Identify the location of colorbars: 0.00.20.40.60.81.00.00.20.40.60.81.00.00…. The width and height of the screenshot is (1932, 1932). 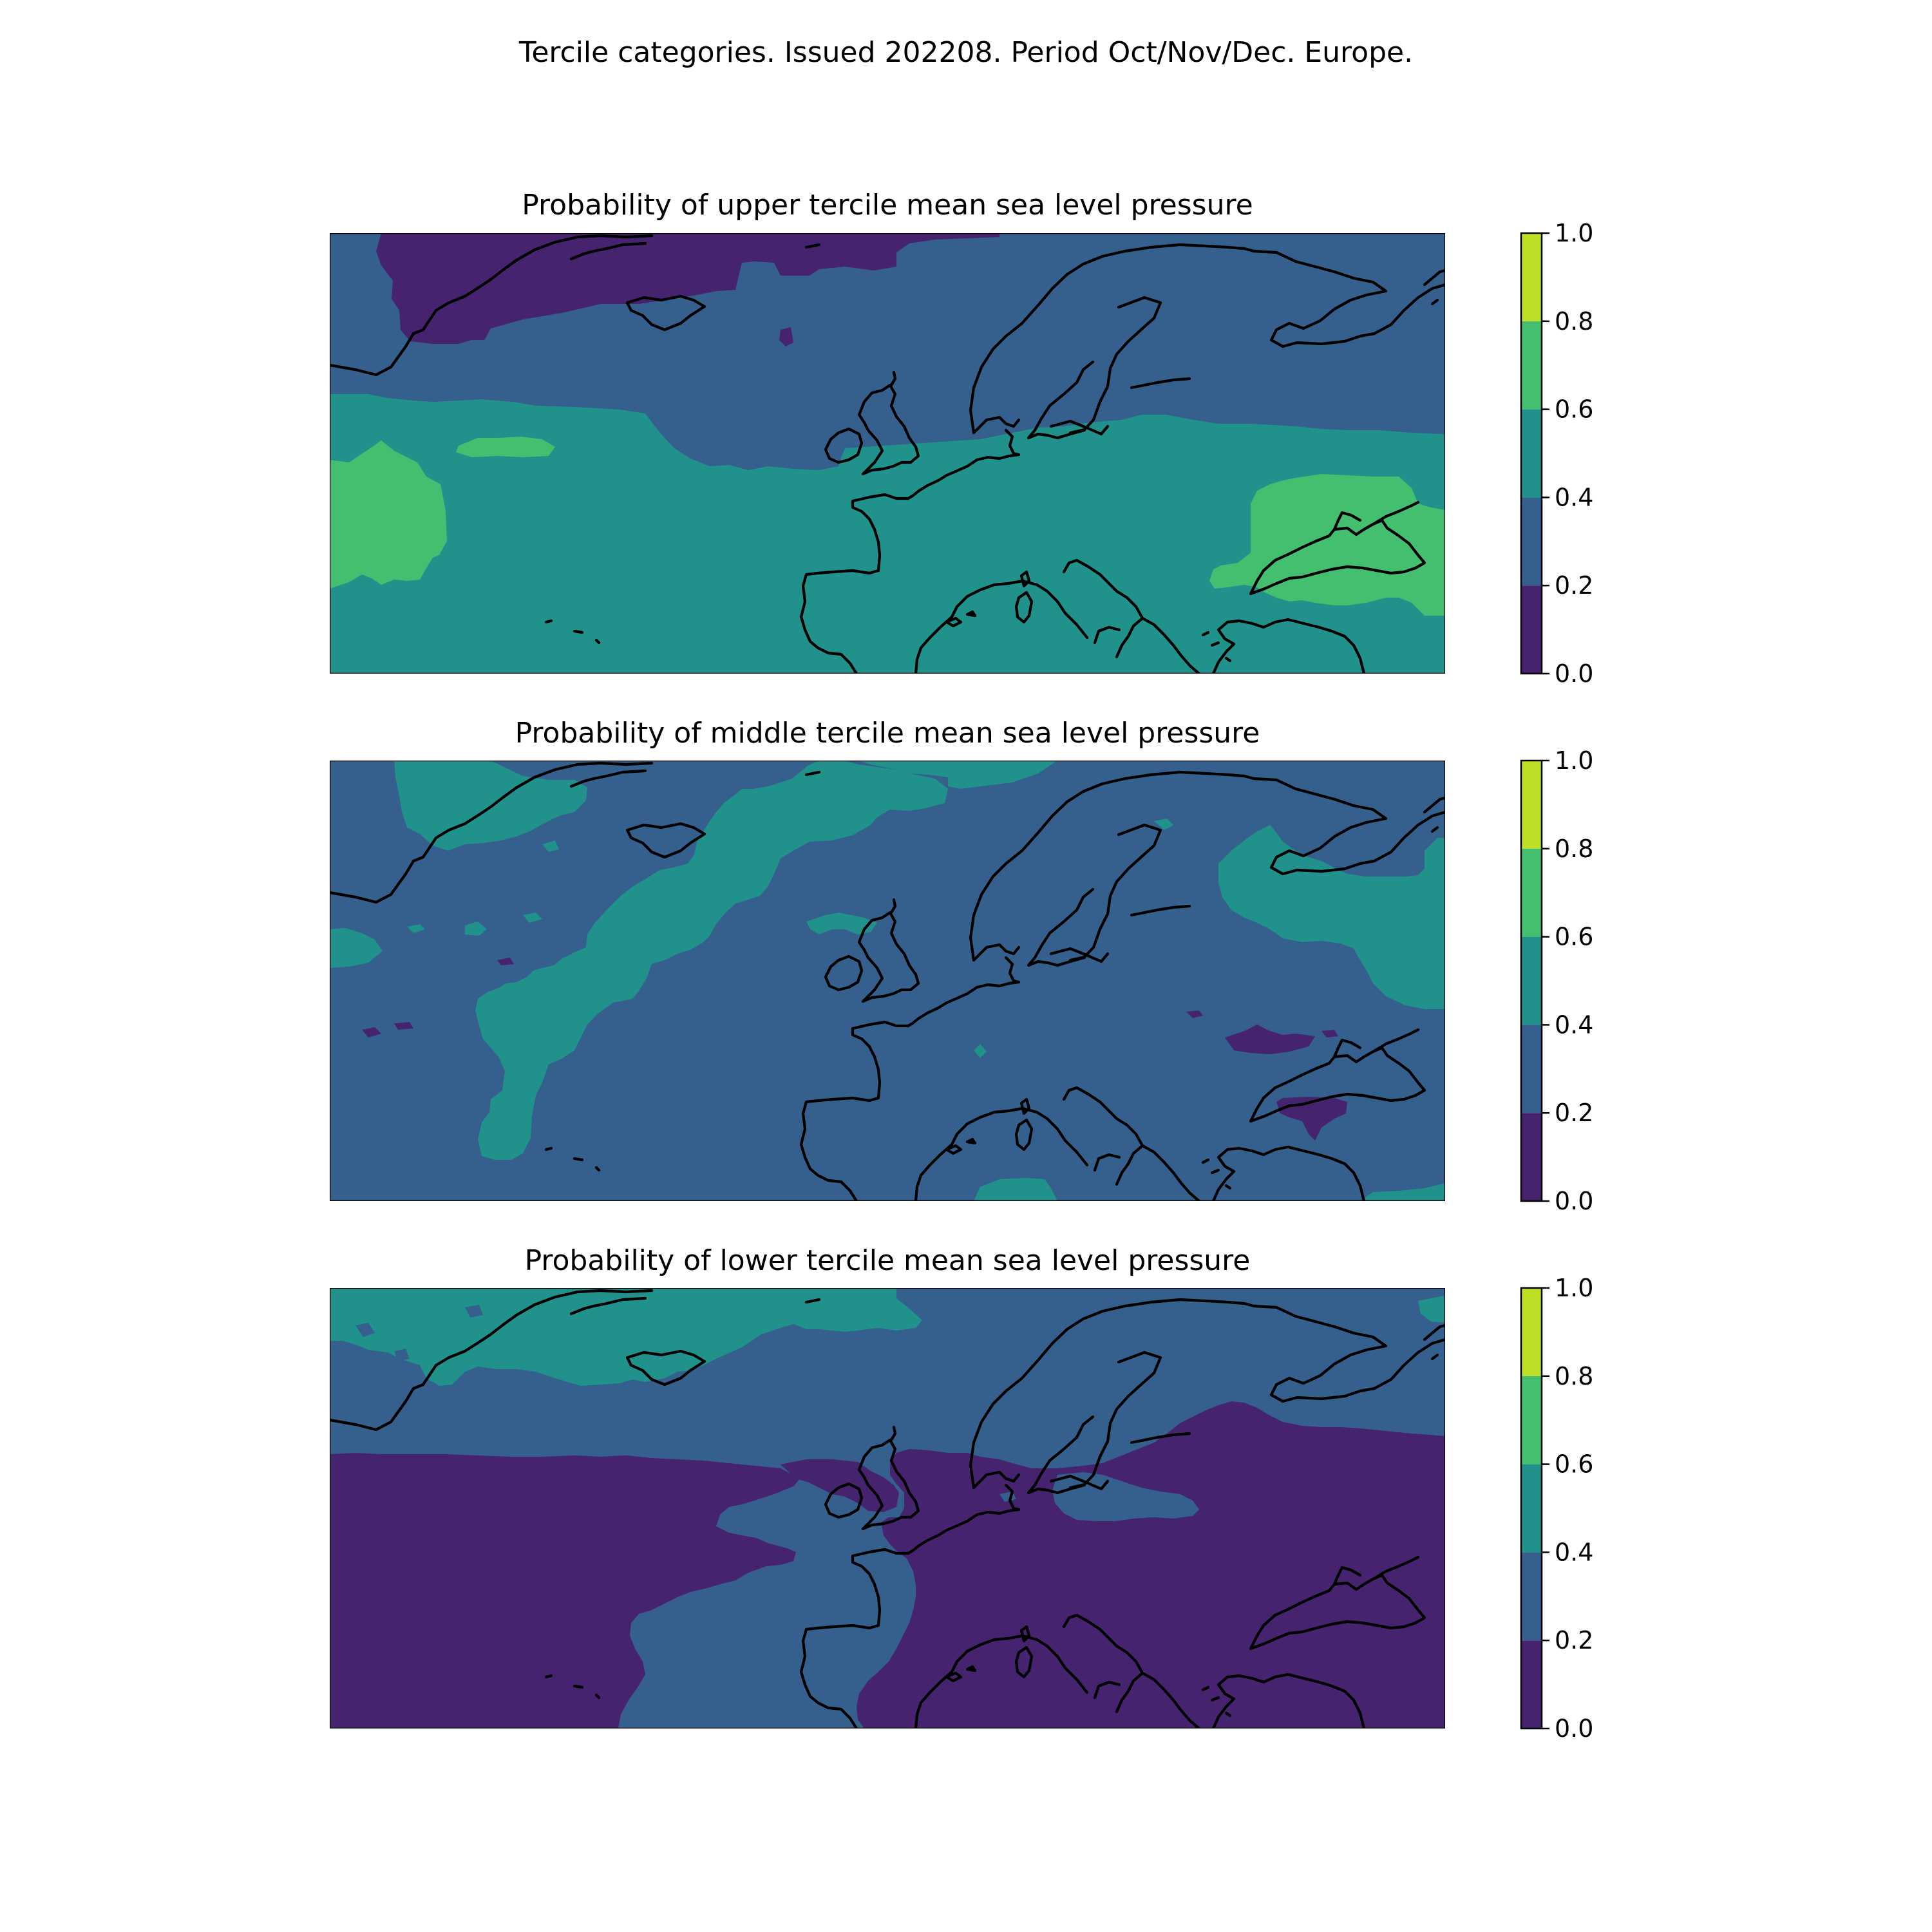
(1556, 981).